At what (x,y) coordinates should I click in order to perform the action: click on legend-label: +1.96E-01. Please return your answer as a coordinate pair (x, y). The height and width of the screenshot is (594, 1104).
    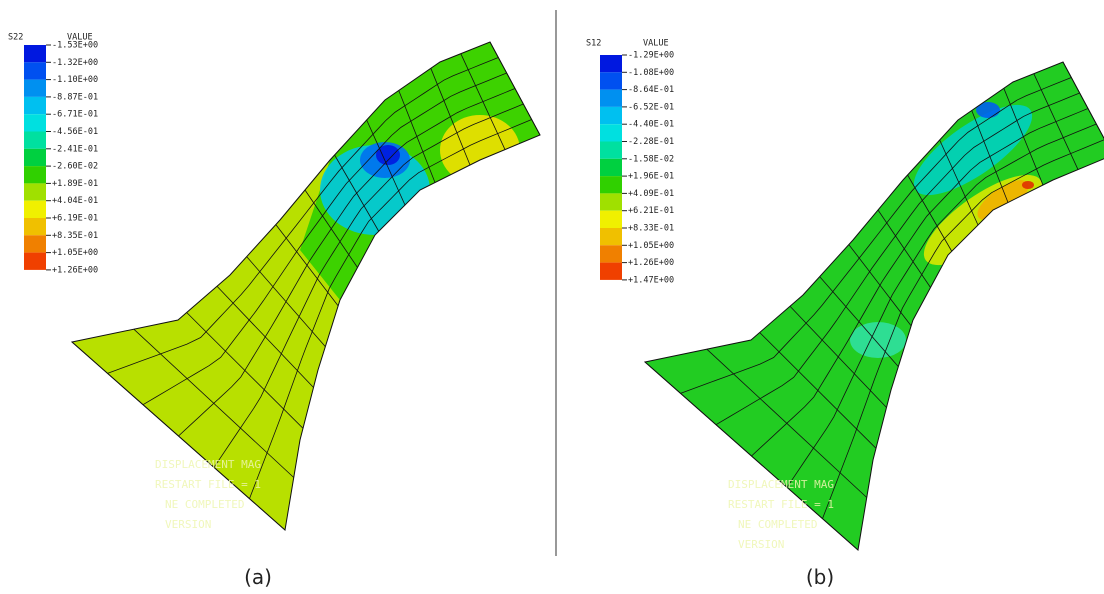
    Looking at the image, I should click on (651, 177).